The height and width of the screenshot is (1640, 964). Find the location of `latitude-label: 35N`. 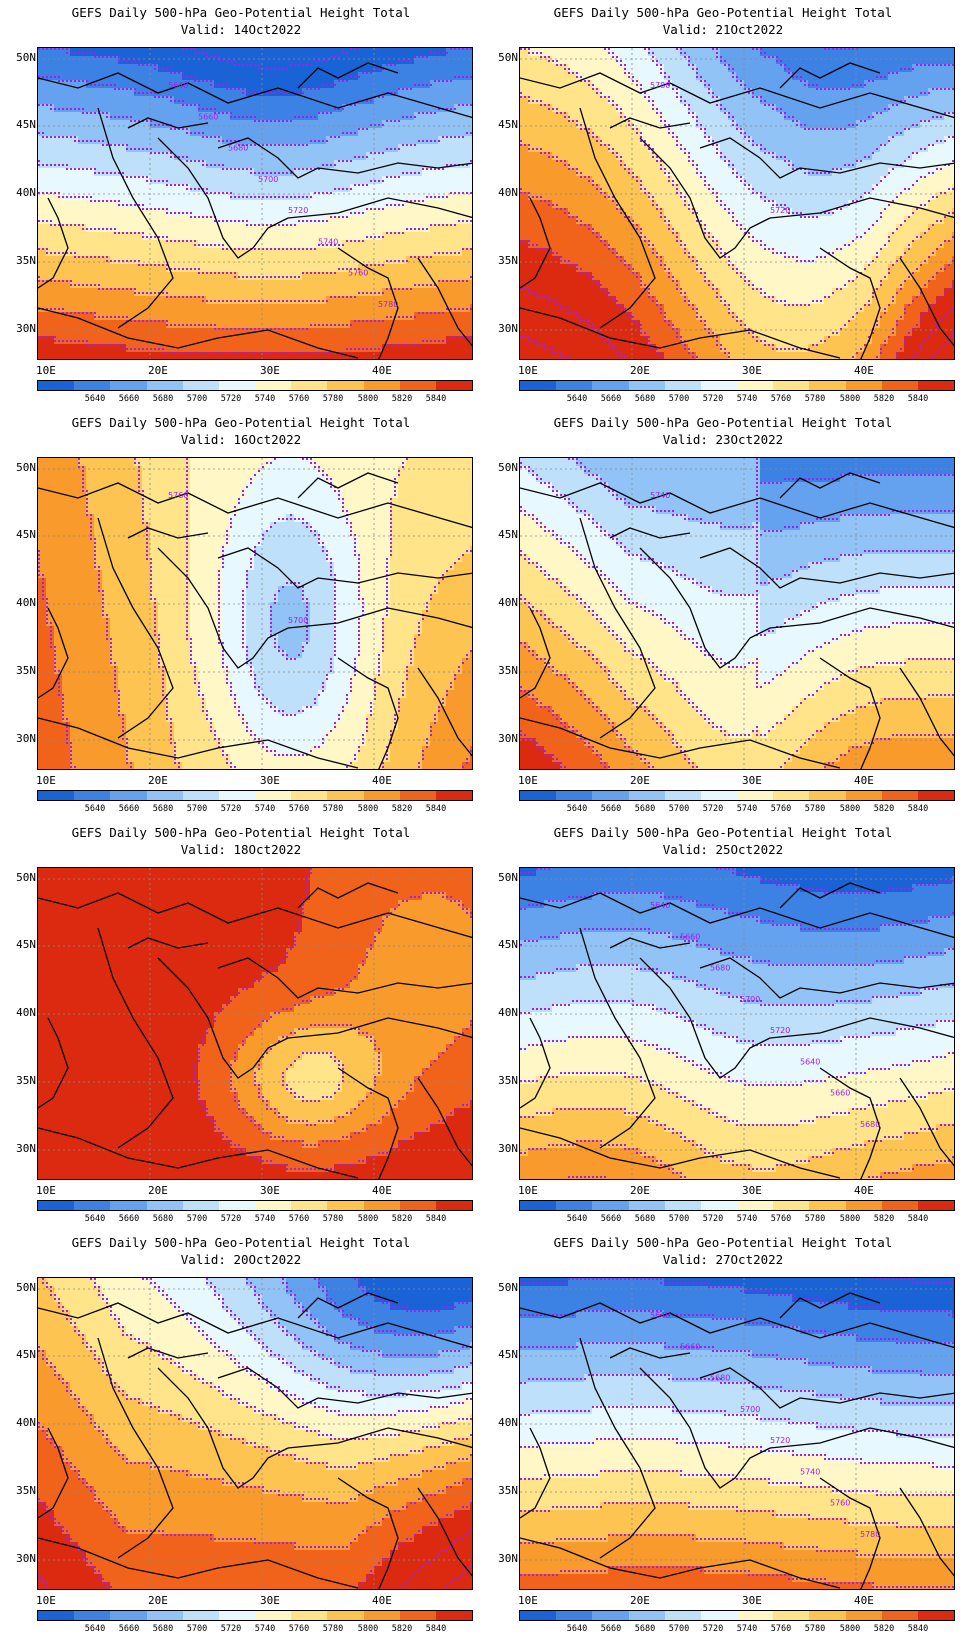

latitude-label: 35N is located at coordinates (22, 1491).